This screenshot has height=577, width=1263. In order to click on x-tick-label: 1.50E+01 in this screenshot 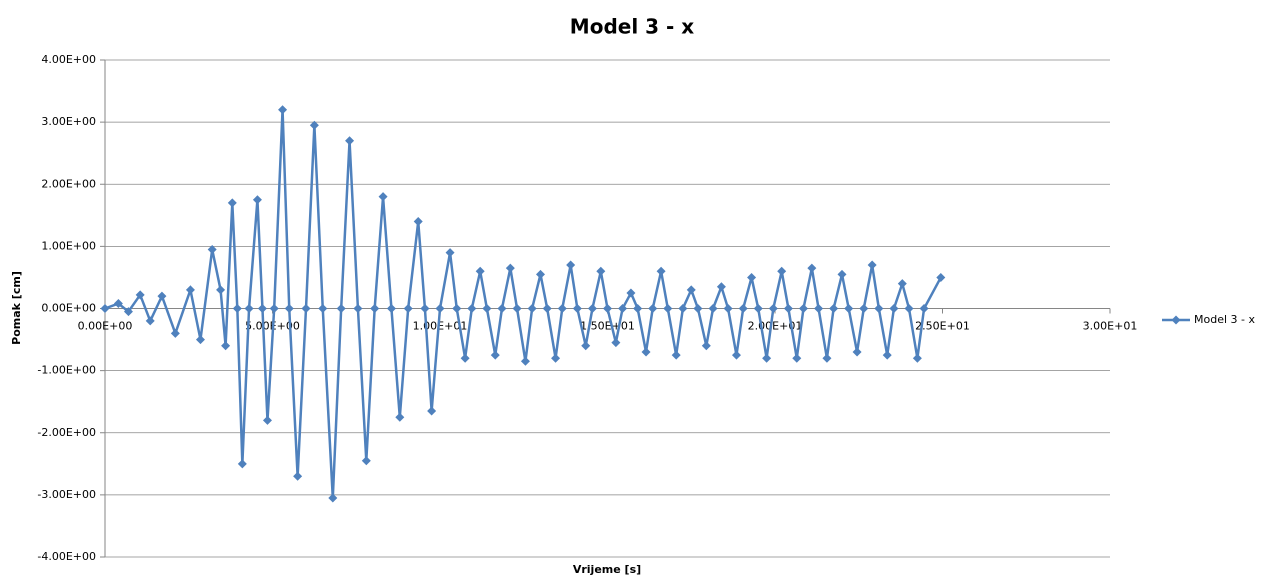, I will do `click(607, 326)`.